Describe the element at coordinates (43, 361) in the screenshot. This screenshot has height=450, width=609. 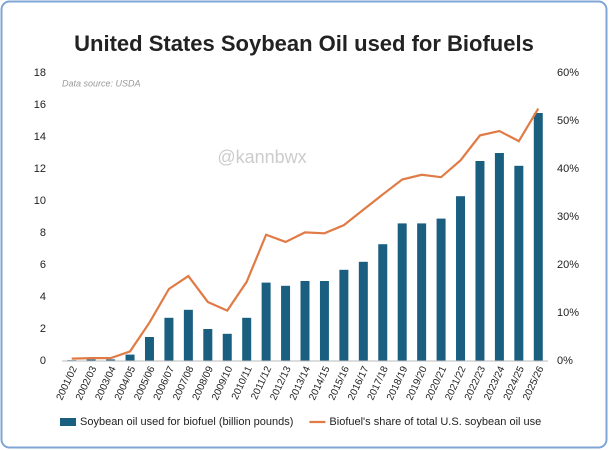
I see `y-tick-label: 0` at that location.